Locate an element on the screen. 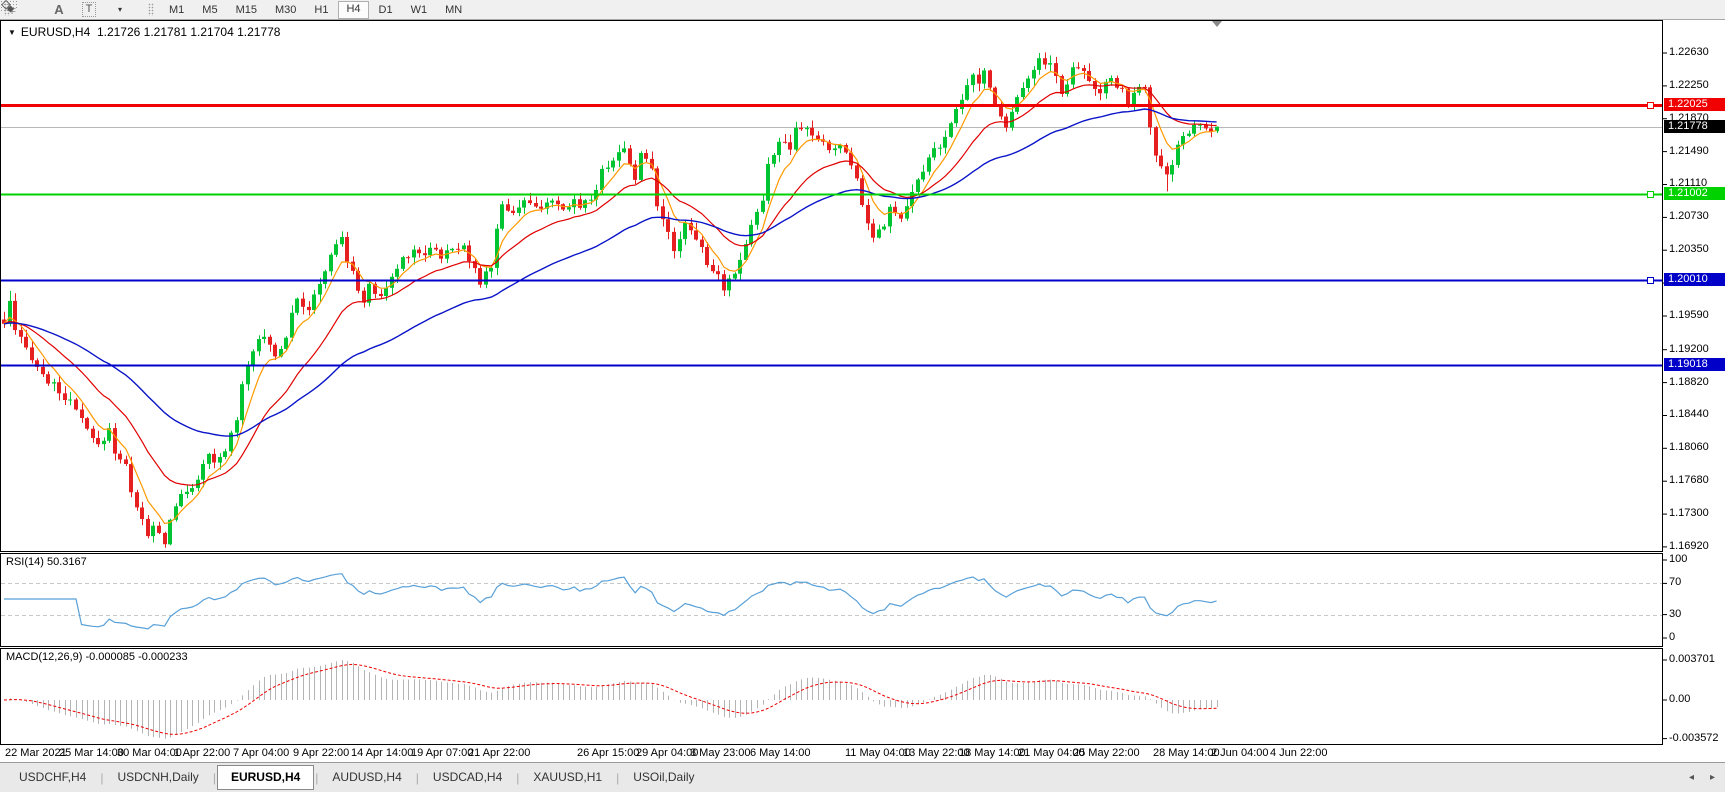 The image size is (1725, 792). price-line-badge: 1.22025 is located at coordinates (1694, 105).